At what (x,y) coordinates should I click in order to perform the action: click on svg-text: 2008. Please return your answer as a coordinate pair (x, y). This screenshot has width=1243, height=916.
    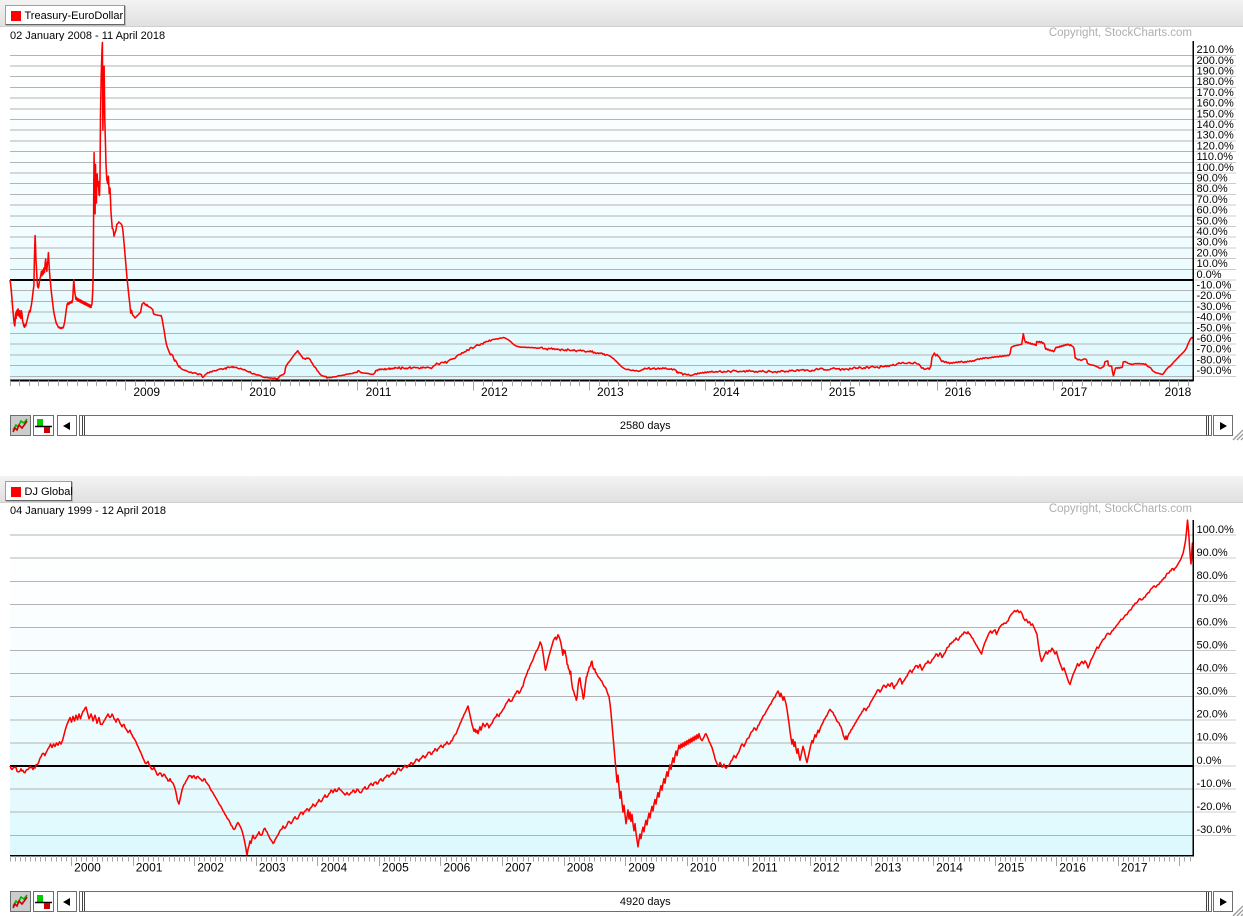
    Looking at the image, I should click on (580, 867).